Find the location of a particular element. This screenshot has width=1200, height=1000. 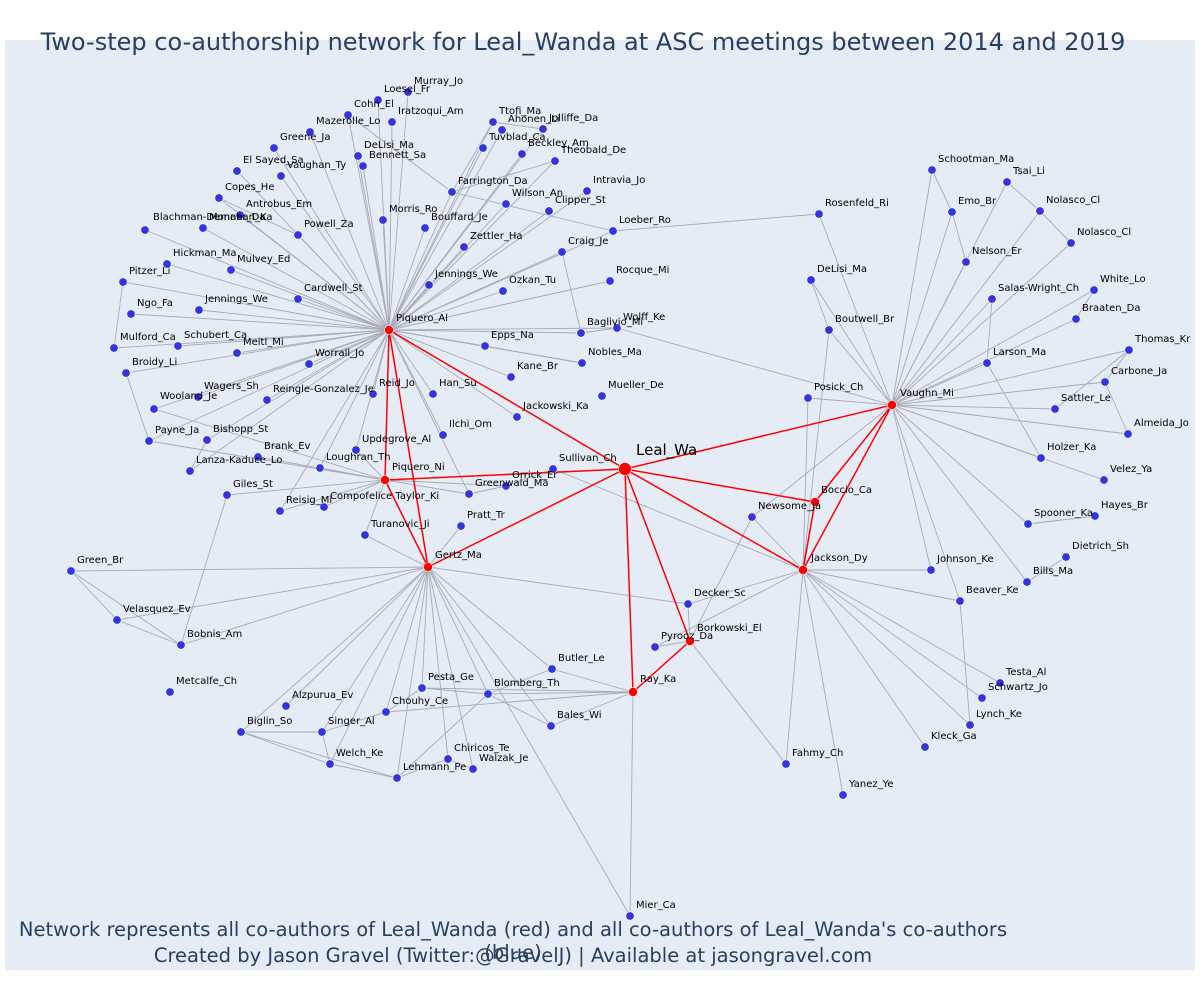

node-lynch-ke is located at coordinates (970, 725).